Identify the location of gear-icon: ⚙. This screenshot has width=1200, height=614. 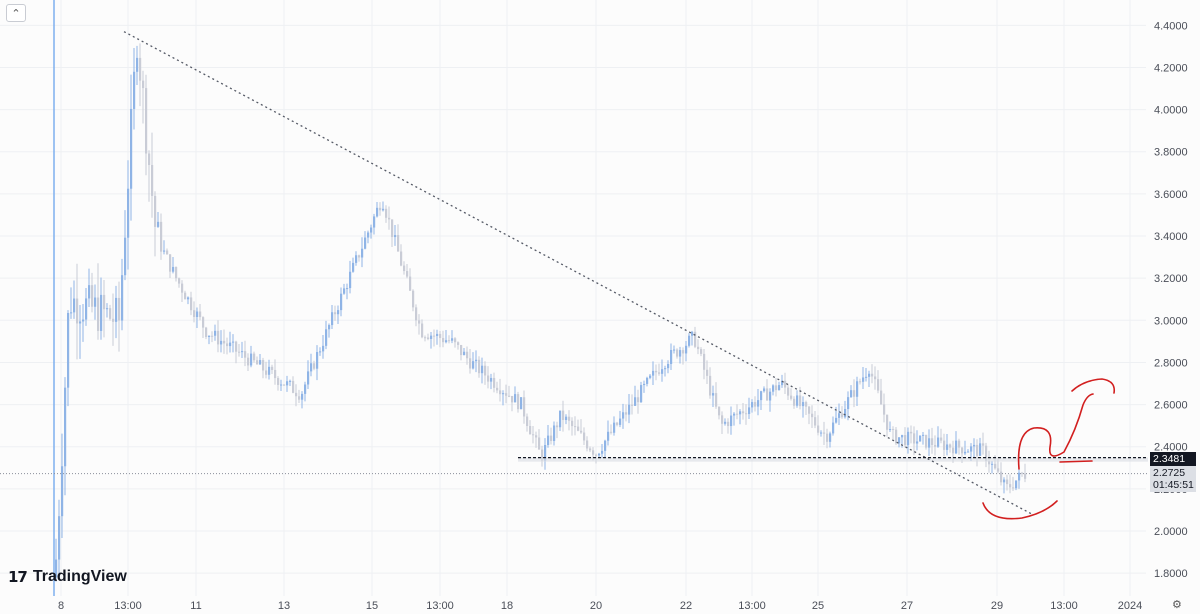
(1177, 605).